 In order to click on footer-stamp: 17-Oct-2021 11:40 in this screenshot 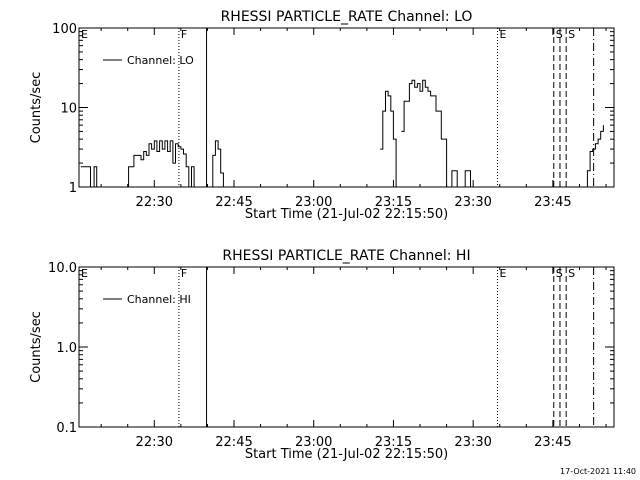, I will do `click(598, 471)`.